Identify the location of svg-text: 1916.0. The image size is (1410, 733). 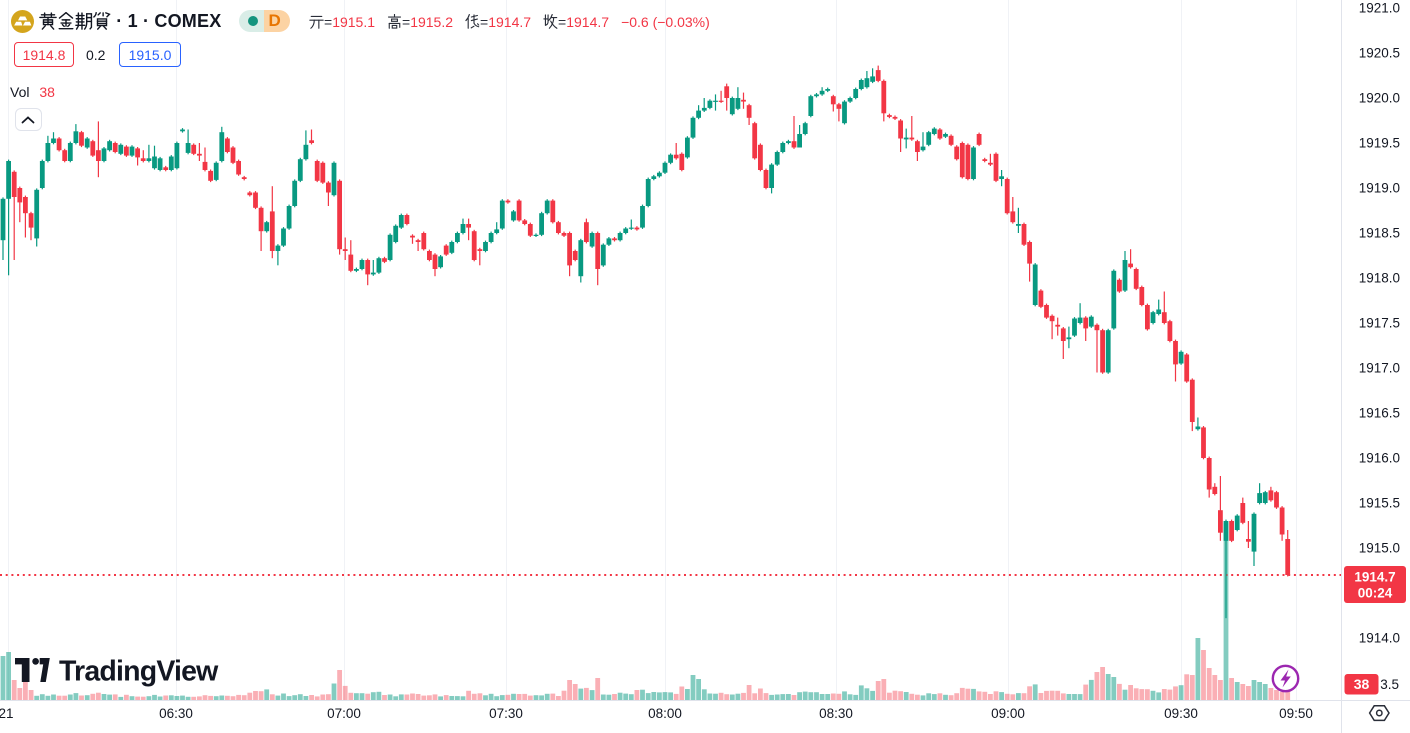
(1379, 458).